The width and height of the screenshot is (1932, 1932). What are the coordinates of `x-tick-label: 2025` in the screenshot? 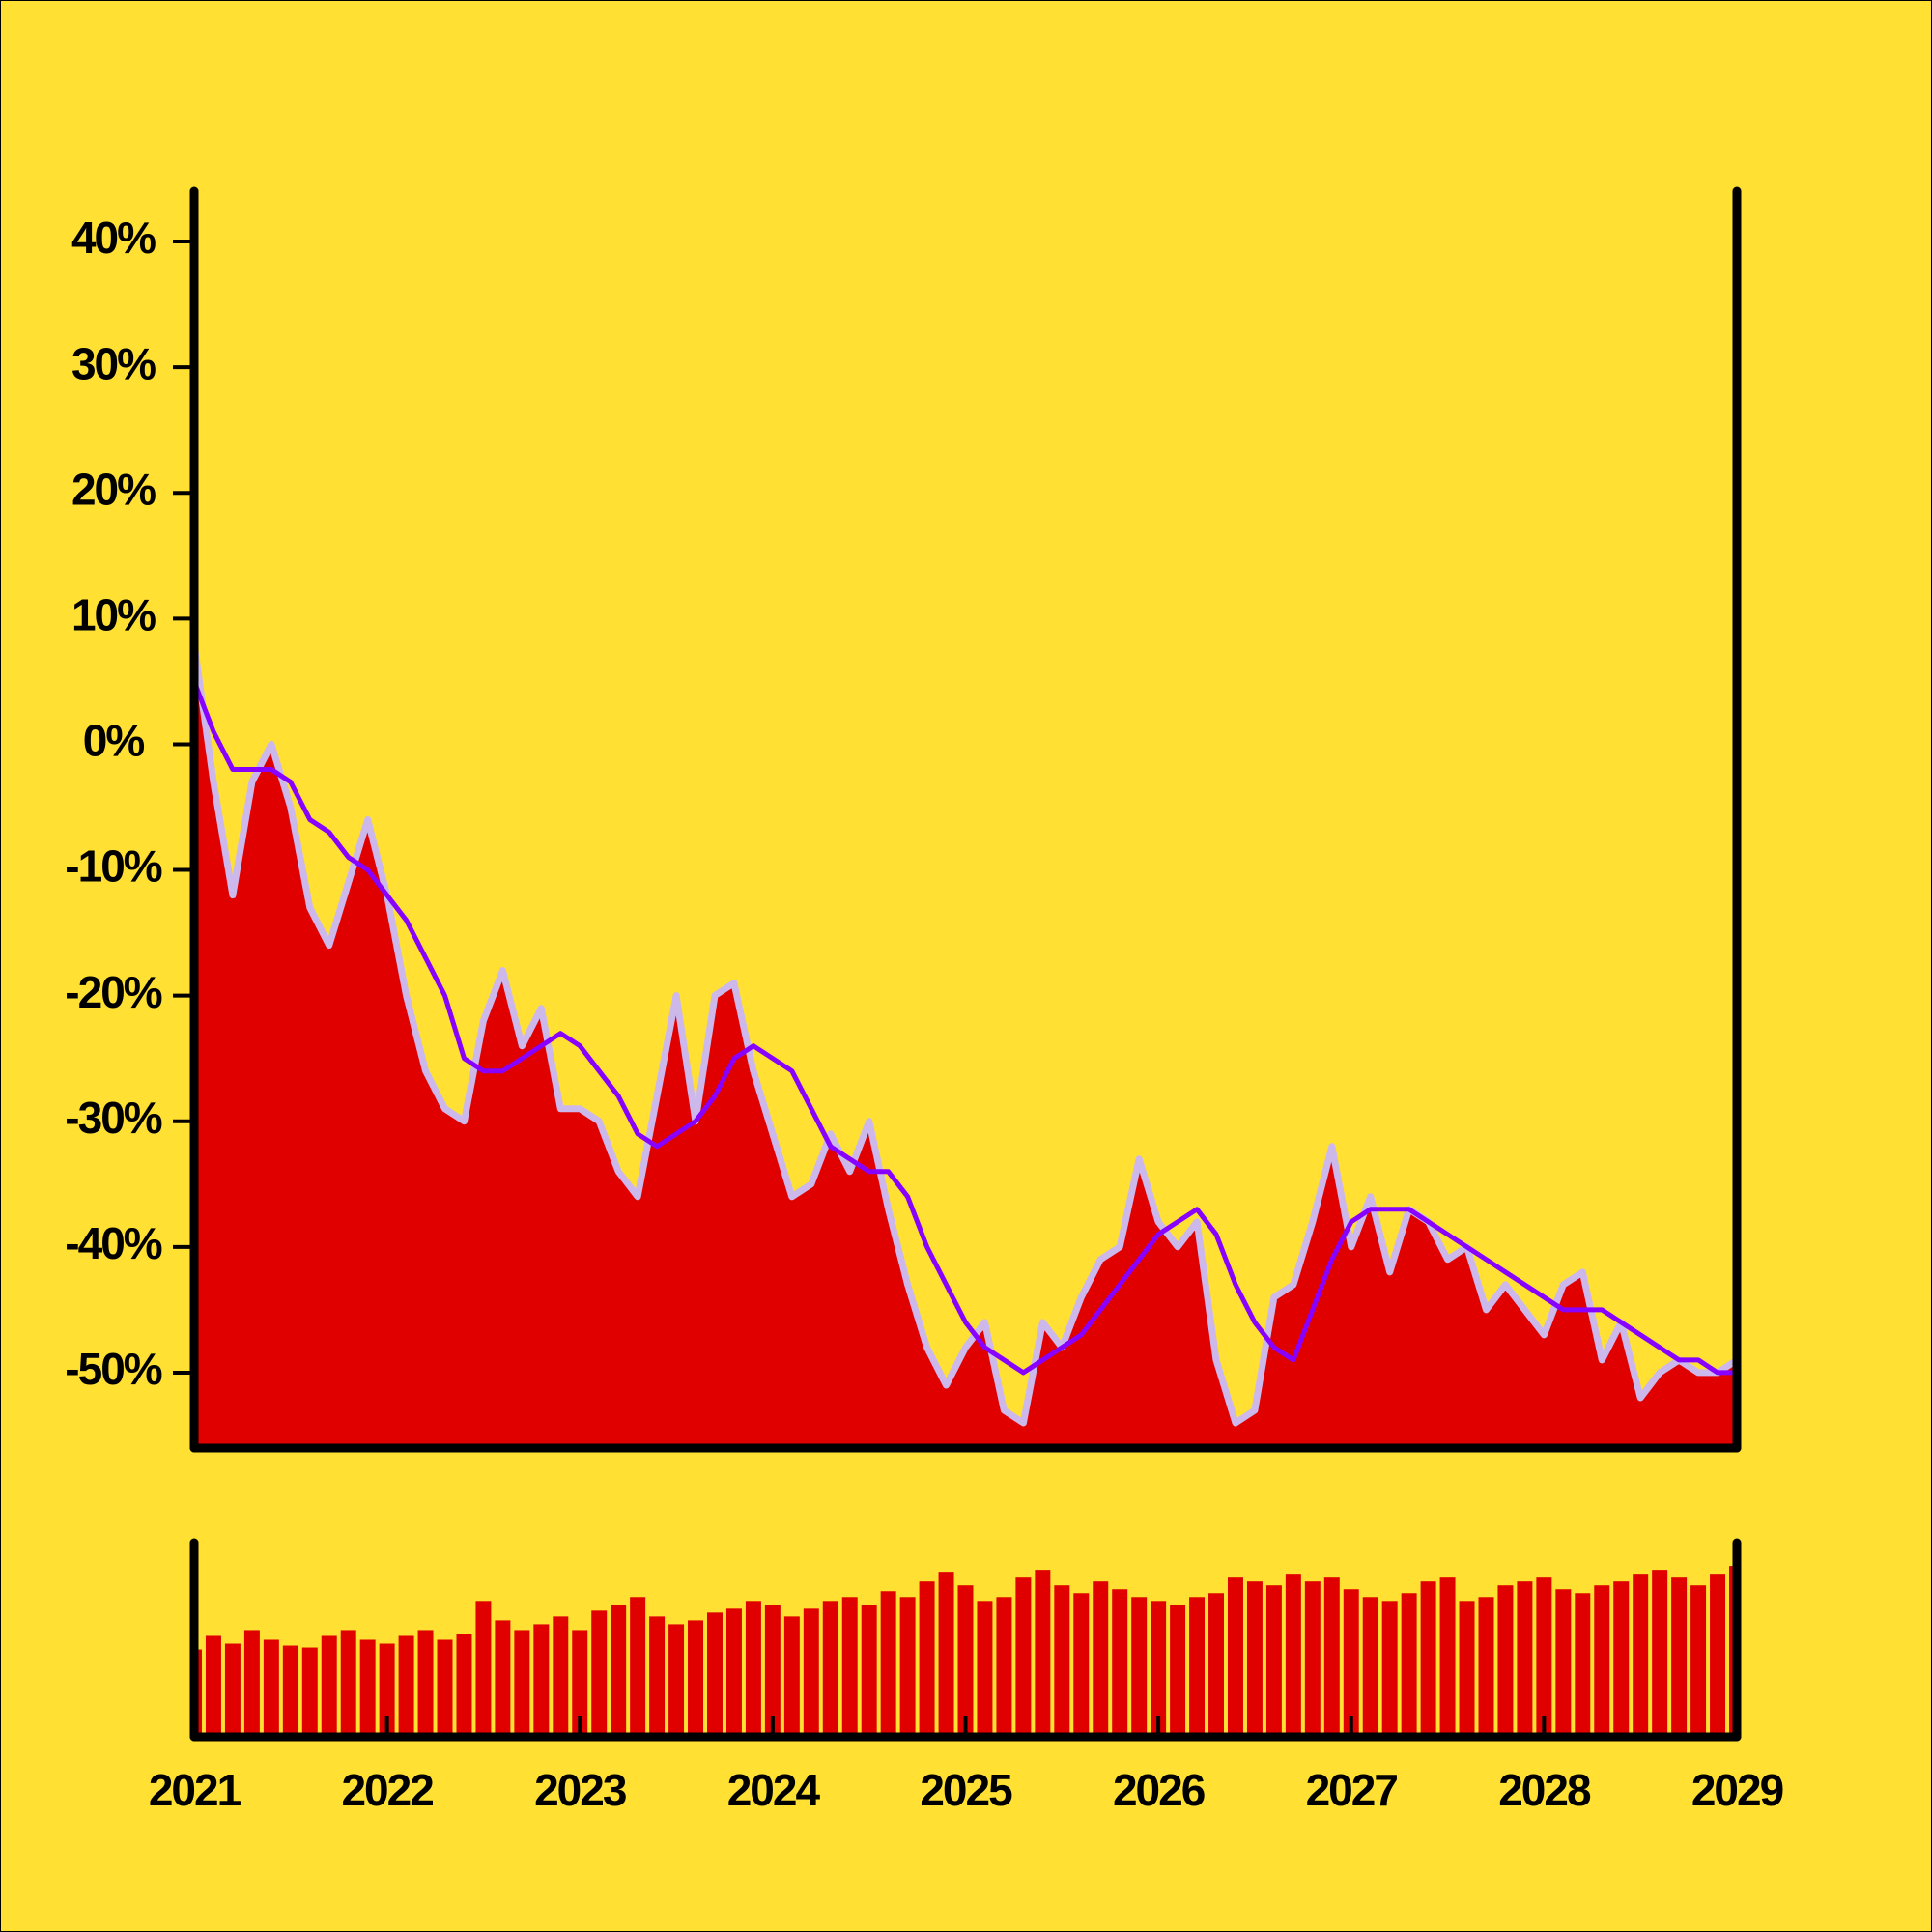 It's located at (966, 1790).